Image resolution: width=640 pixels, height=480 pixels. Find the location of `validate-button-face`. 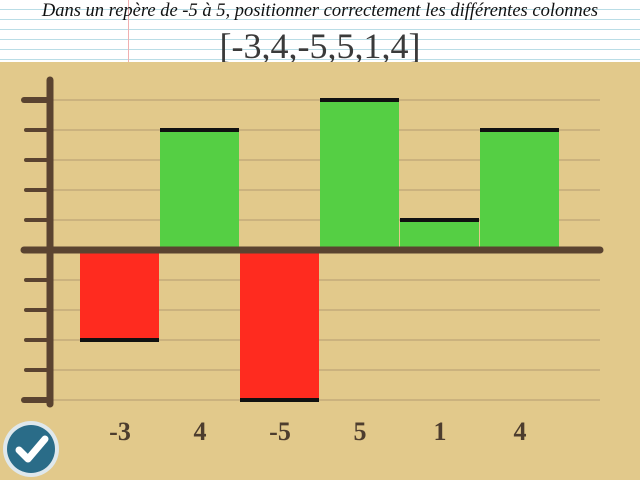

validate-button-face is located at coordinates (31, 449).